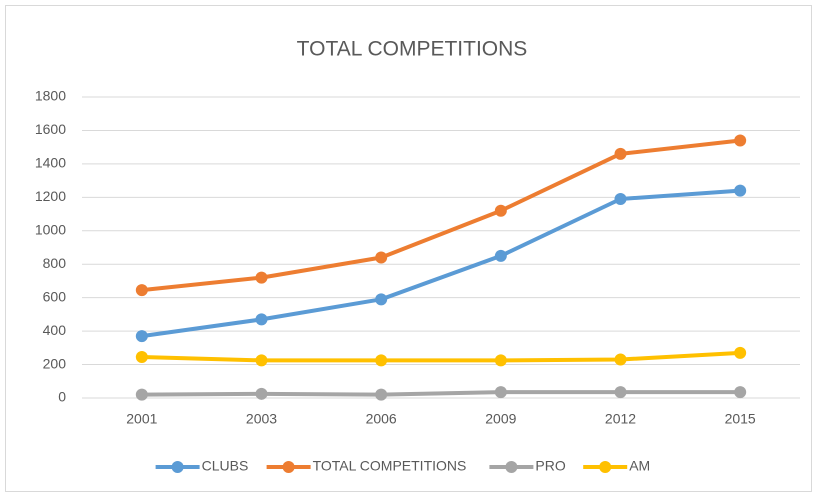 The image size is (818, 498). I want to click on y-tick-label: 600, so click(55, 296).